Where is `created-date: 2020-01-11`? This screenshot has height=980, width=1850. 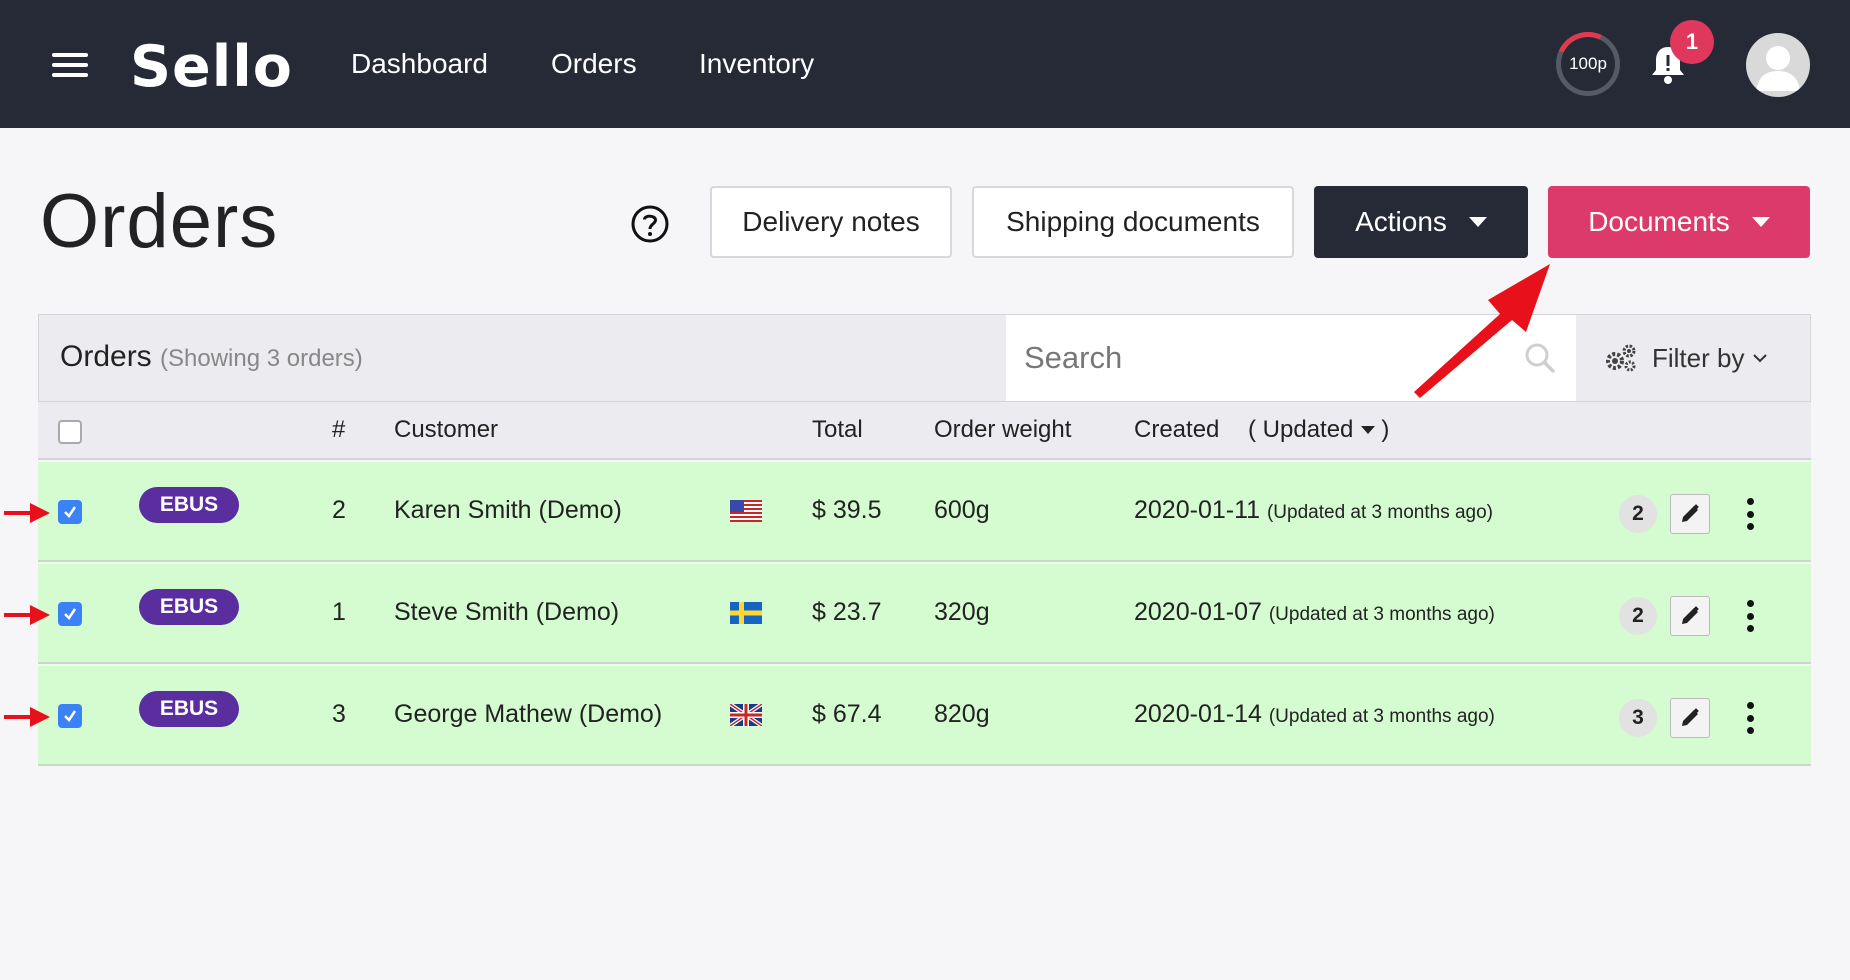
created-date: 2020-01-11 is located at coordinates (1197, 510).